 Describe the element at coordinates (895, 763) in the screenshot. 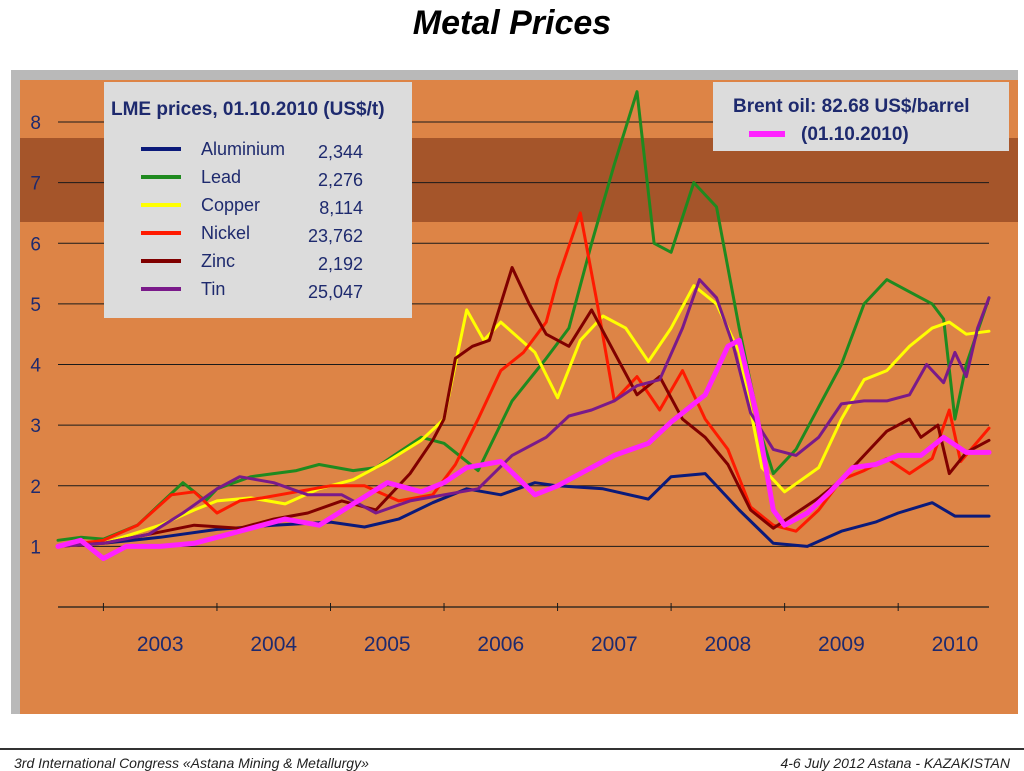

I see `footer-date-location: 4-6 July 2012 Astana - KAZAKISTAN` at that location.